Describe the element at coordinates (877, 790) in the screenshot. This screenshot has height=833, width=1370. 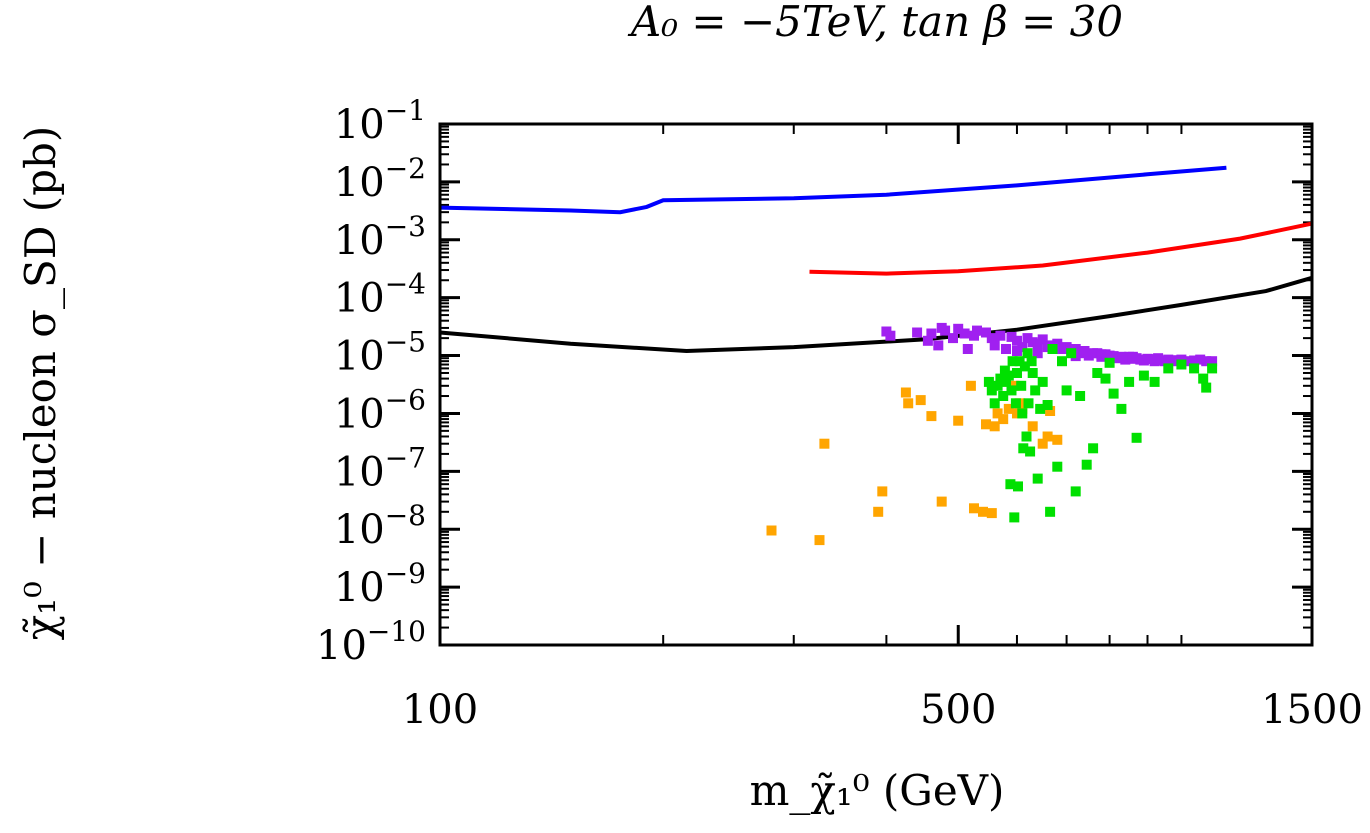
I see `x-axis-label: m_χ̃₁⁰ (GeV)` at that location.